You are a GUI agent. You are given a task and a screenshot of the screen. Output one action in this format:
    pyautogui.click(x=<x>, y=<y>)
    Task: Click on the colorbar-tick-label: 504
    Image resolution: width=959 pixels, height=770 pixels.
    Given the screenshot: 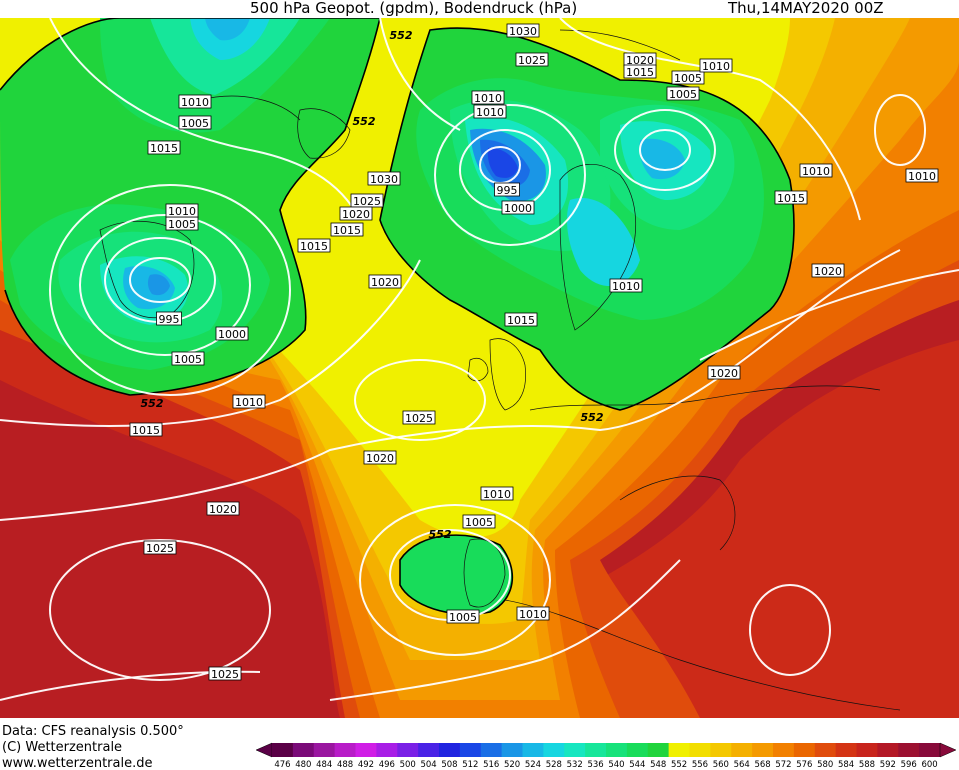 What is the action you would take?
    pyautogui.click(x=428, y=765)
    